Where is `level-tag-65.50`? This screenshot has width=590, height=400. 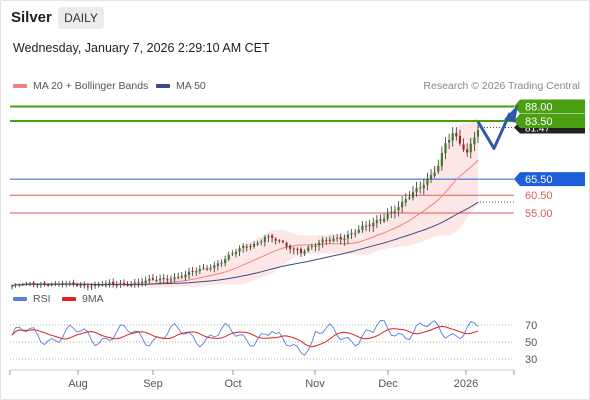
level-tag-65.50 is located at coordinates (549, 179).